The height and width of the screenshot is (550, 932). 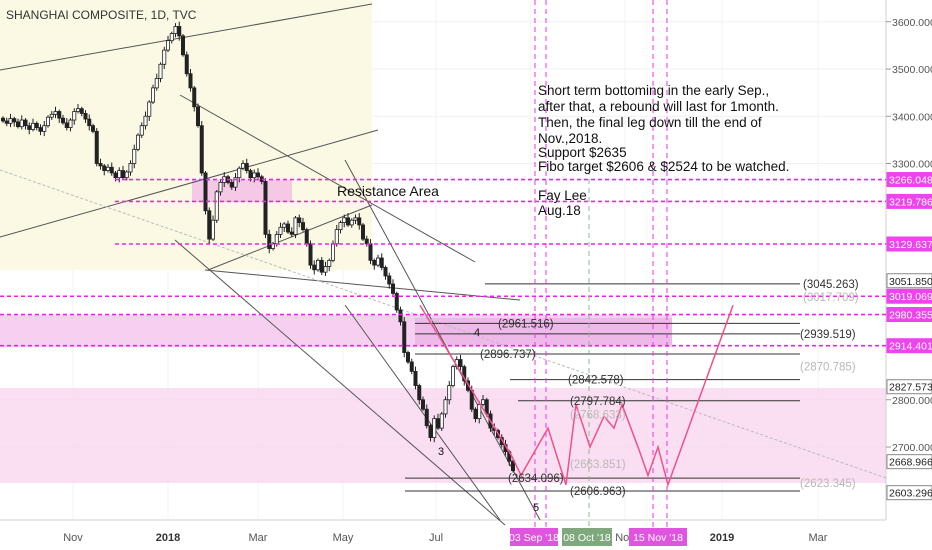 I want to click on level-label-8: (2768.633), so click(x=598, y=416).